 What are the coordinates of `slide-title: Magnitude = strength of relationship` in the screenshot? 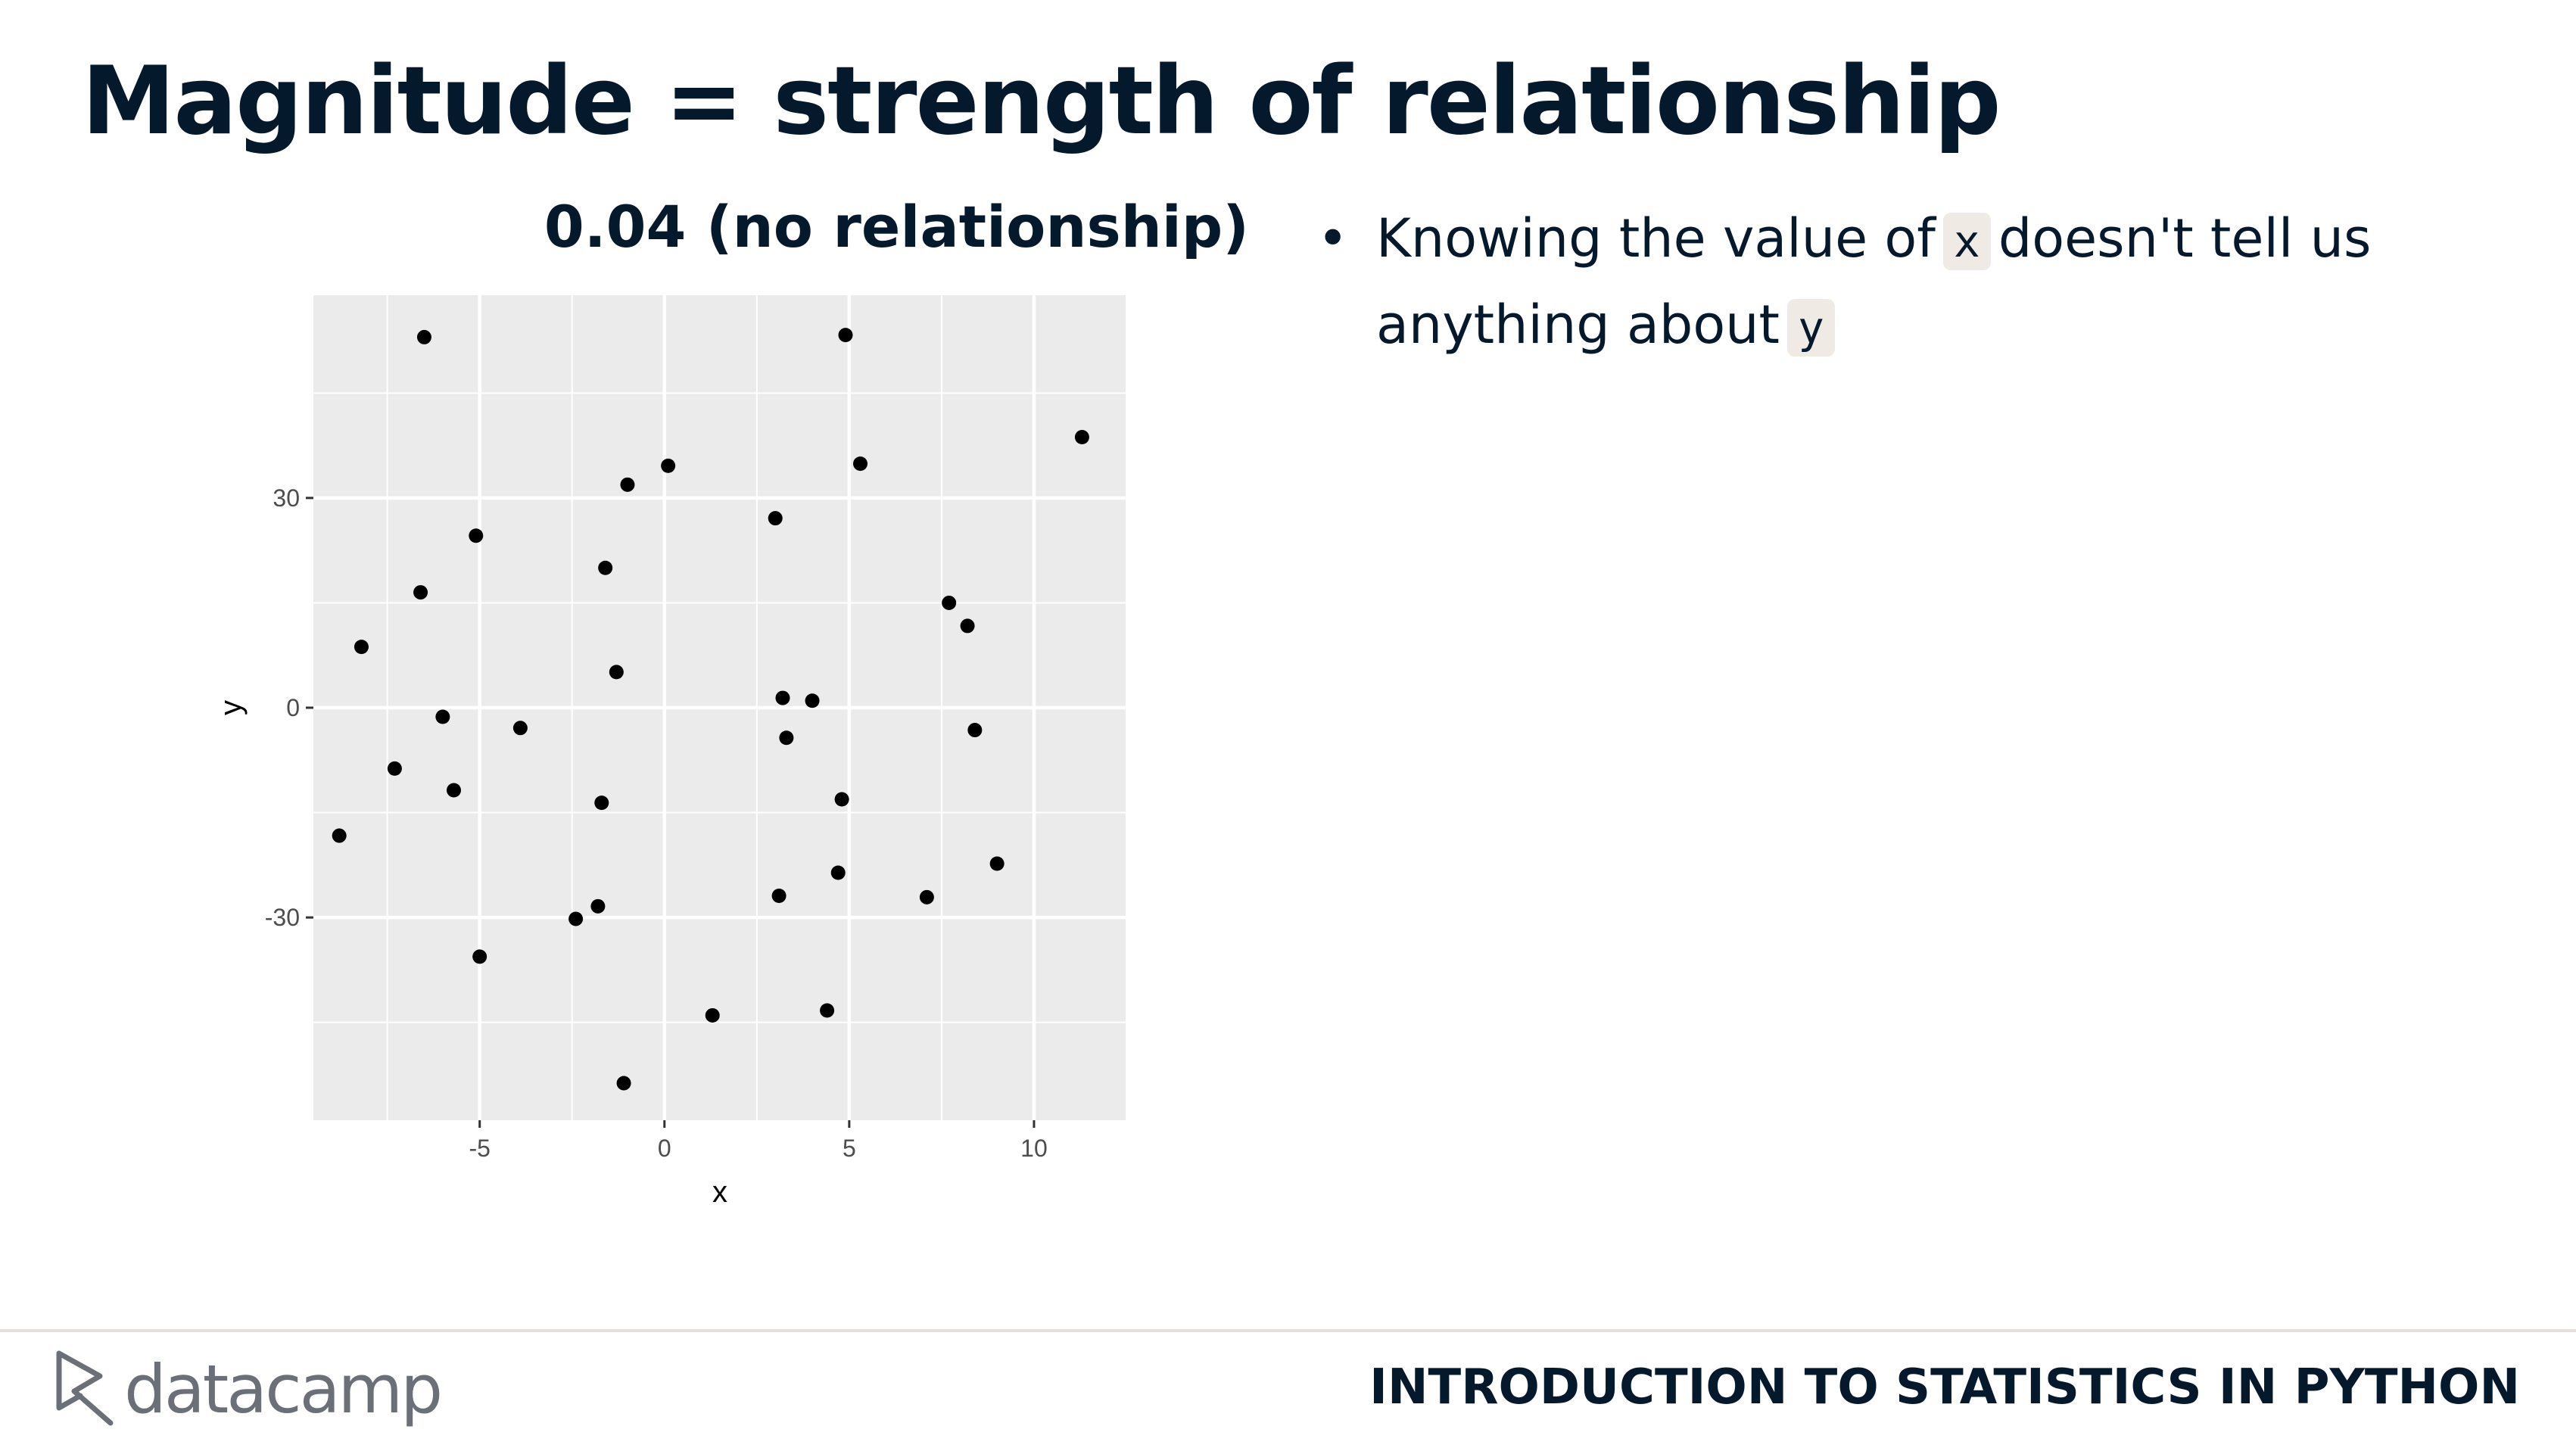 It's located at (1041, 101).